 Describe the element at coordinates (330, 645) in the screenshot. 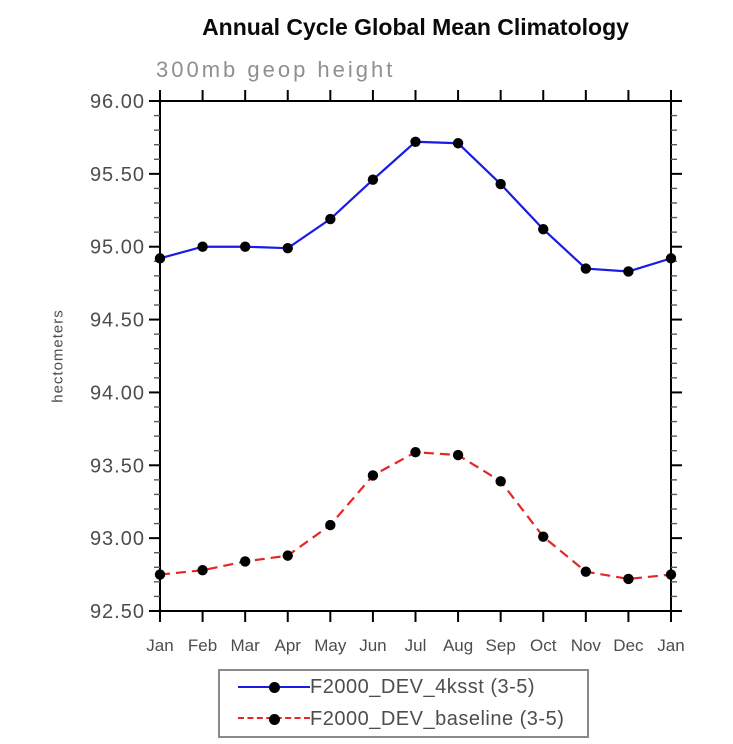

I see `x-tick-label: May` at that location.